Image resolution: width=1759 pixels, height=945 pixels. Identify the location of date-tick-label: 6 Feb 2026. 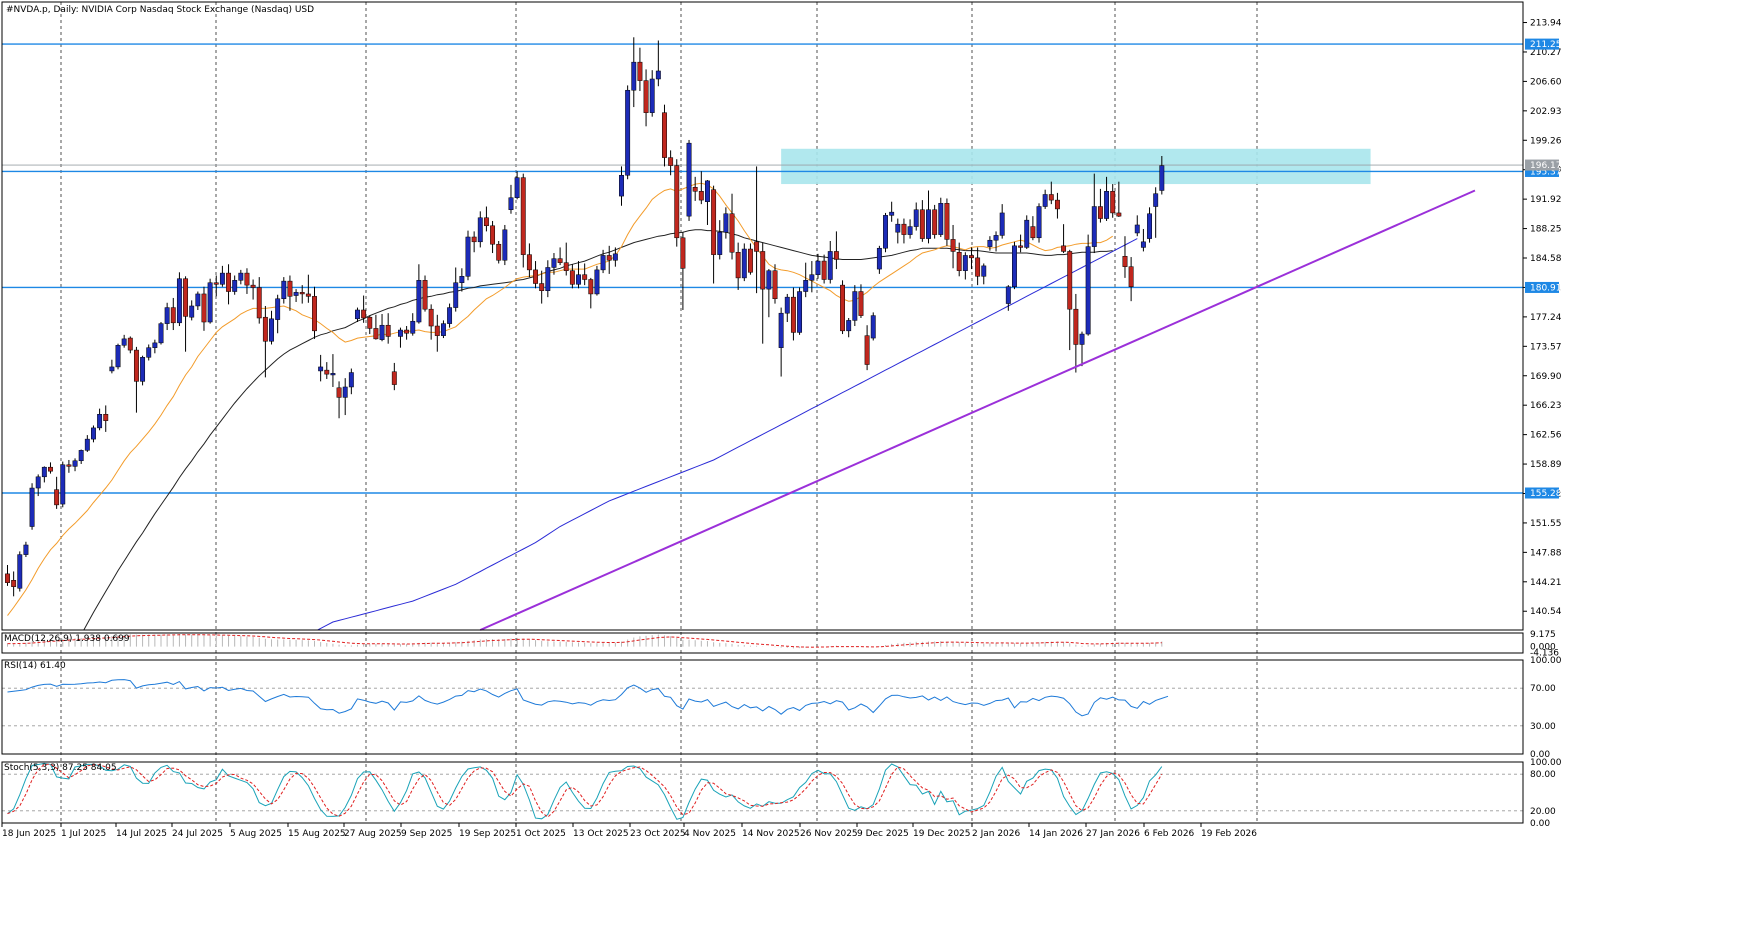
(1169, 834).